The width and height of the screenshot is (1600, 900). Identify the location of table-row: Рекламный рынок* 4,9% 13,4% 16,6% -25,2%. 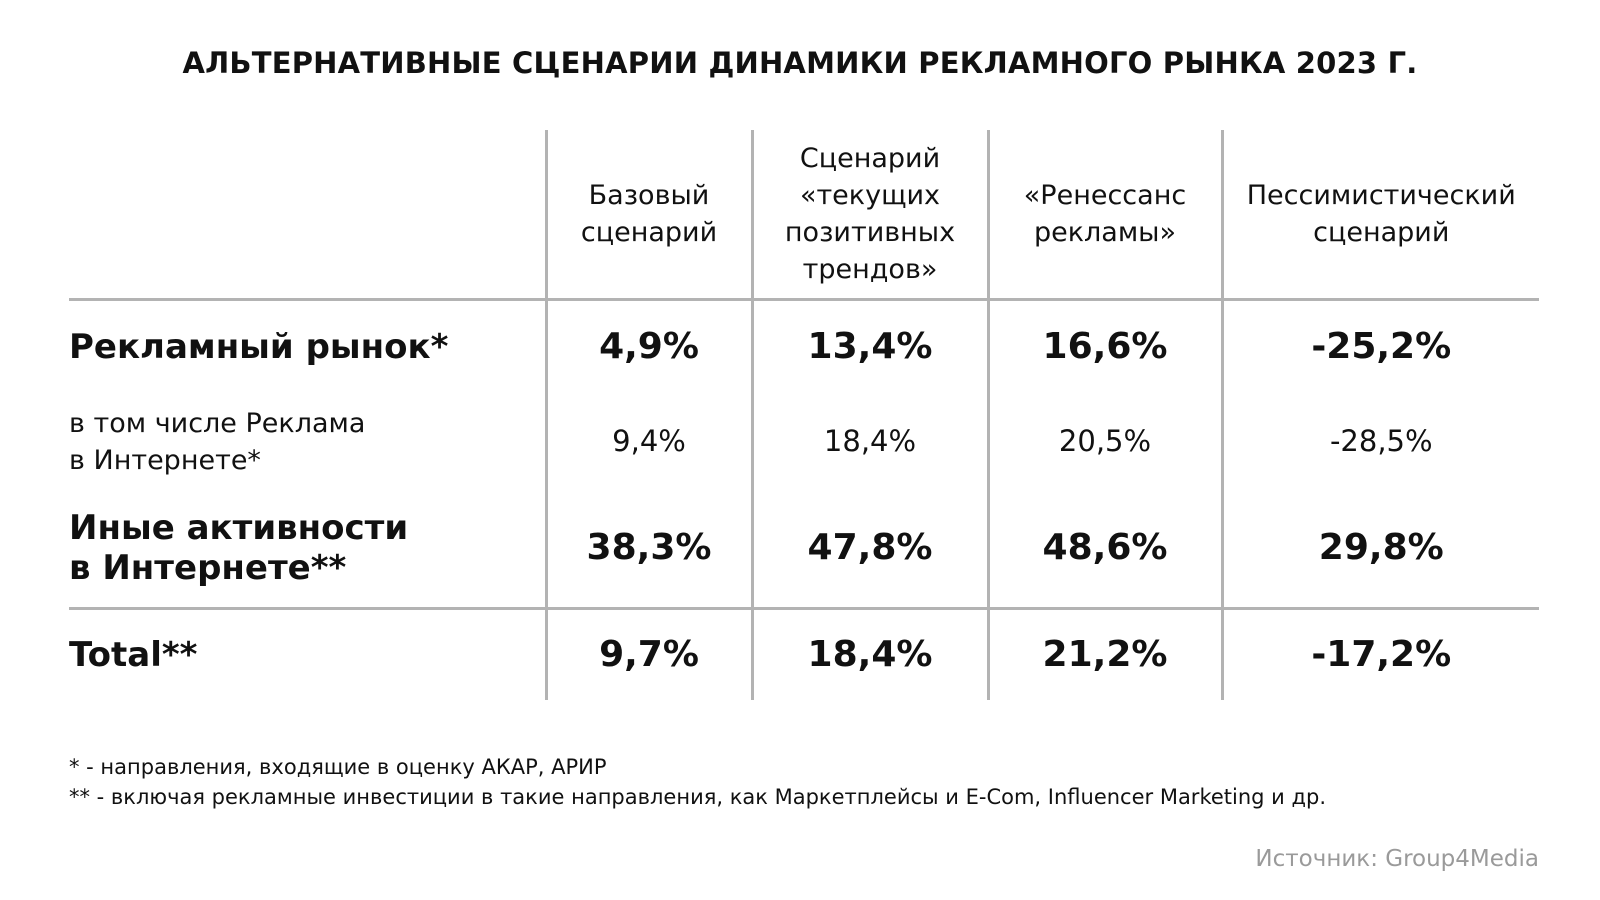
(804, 346).